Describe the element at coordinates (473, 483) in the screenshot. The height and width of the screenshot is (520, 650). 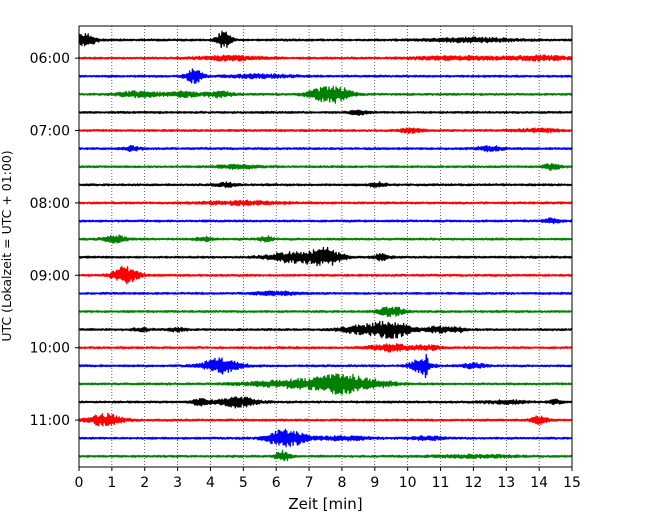
I see `x-tick-label: 12` at that location.